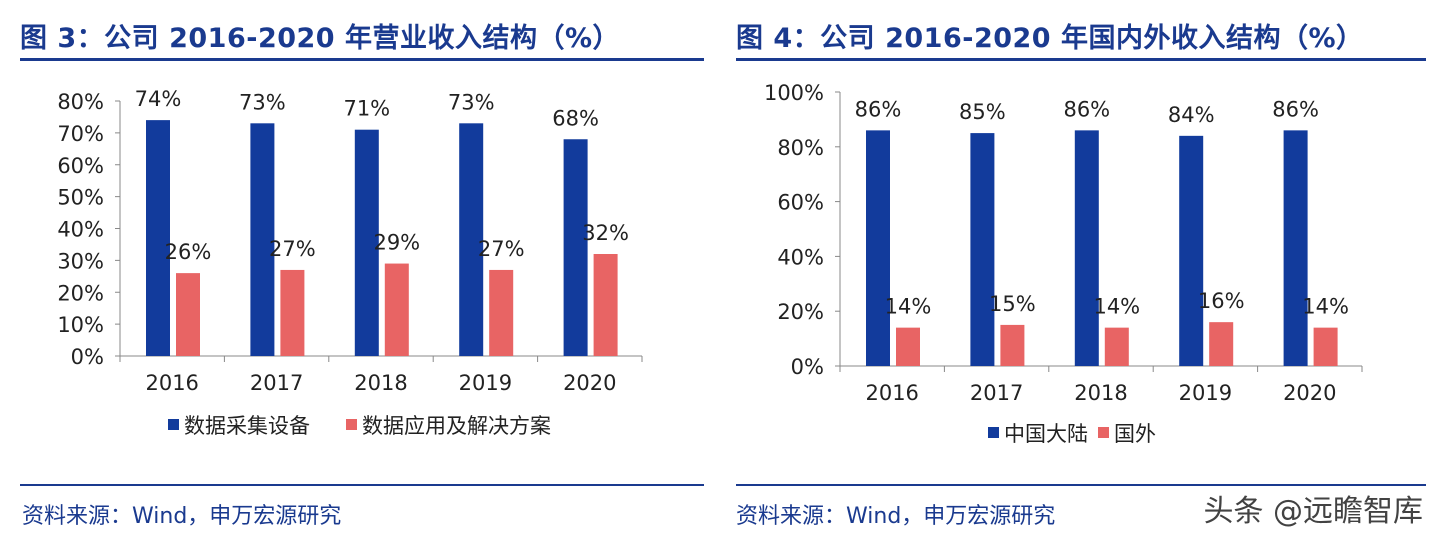 Image resolution: width=1441 pixels, height=540 pixels. I want to click on data-label: 32%, so click(605, 233).